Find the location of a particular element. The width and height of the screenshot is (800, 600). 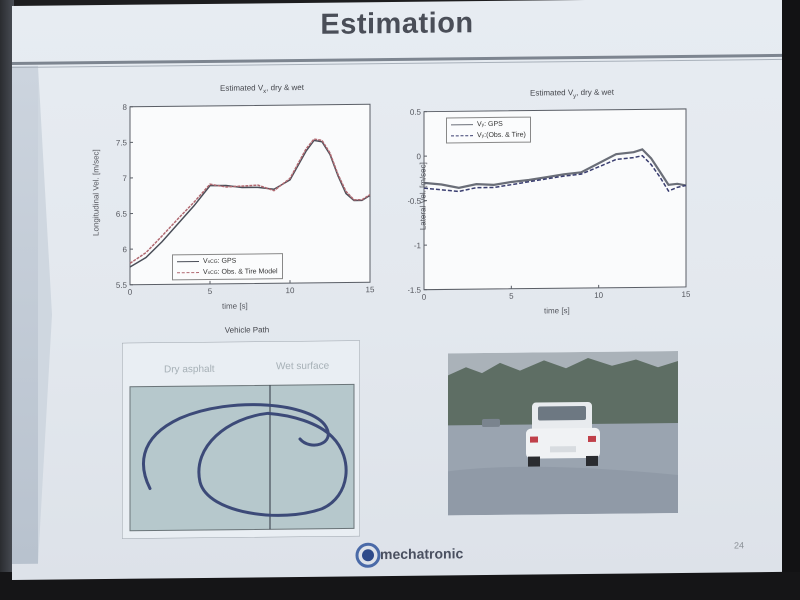

plot-left-xlabel: time [s] is located at coordinates (235, 306).